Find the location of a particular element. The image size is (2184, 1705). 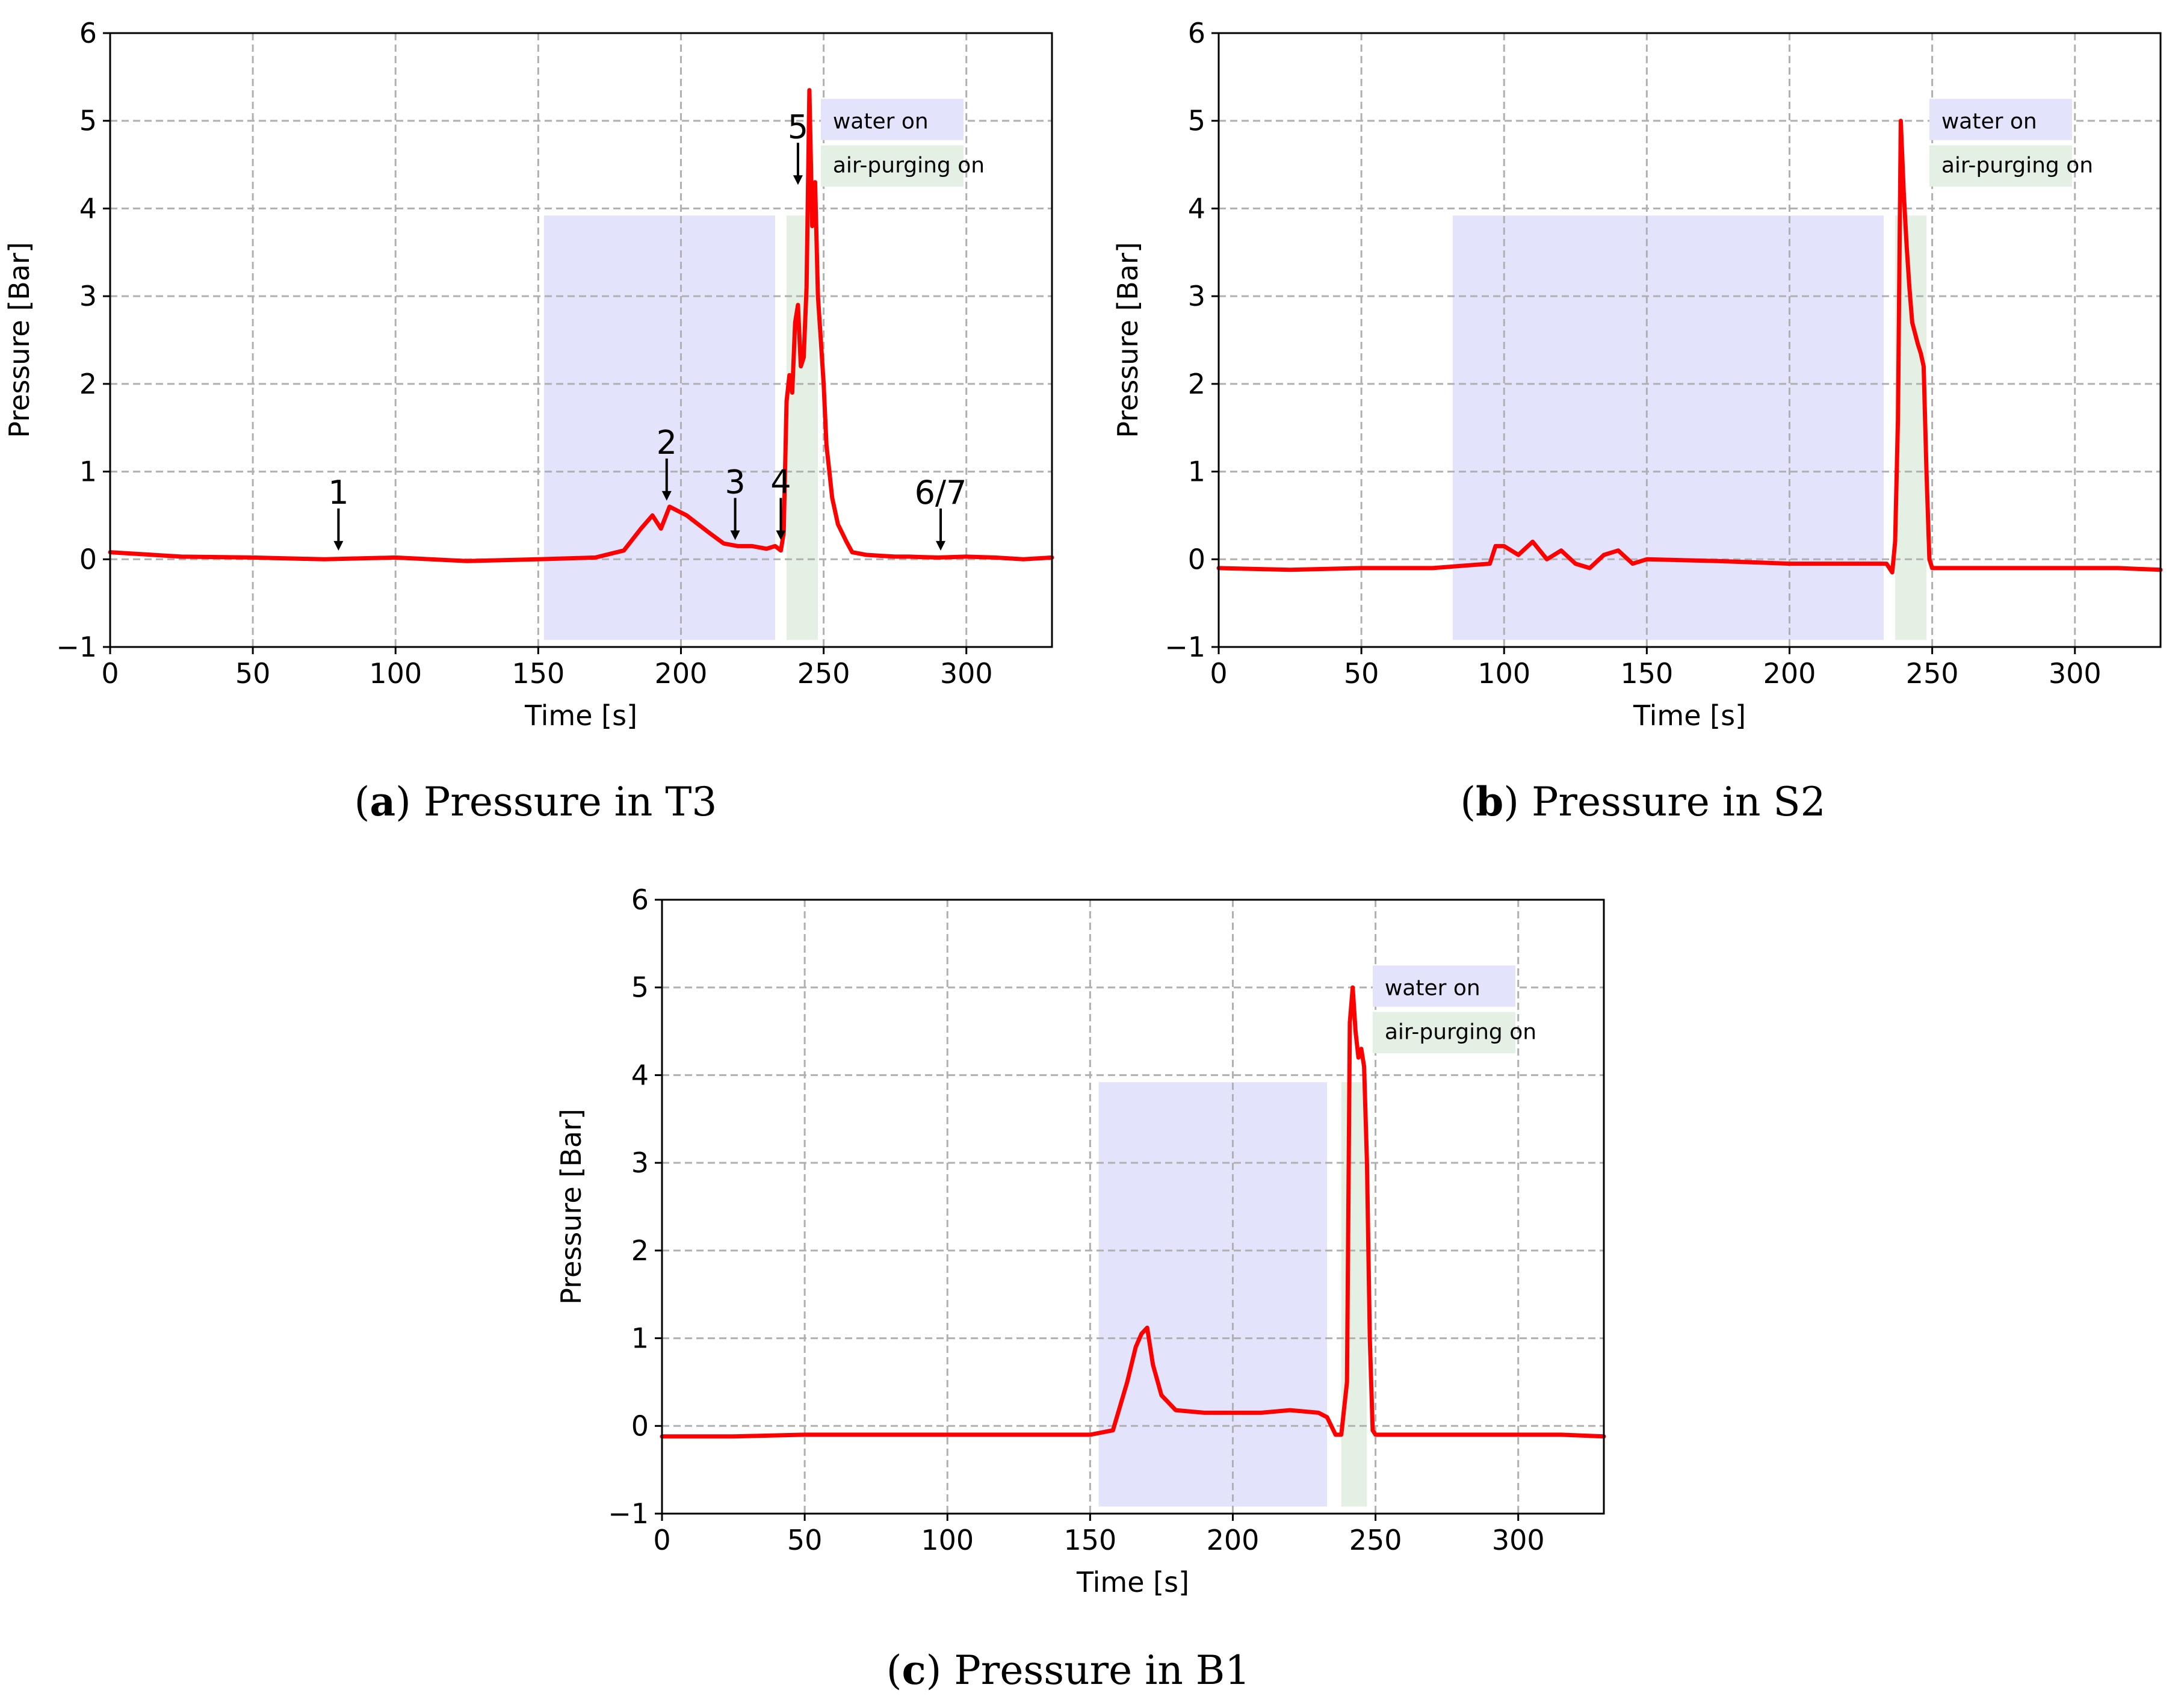

caption-letter: a is located at coordinates (383, 801).